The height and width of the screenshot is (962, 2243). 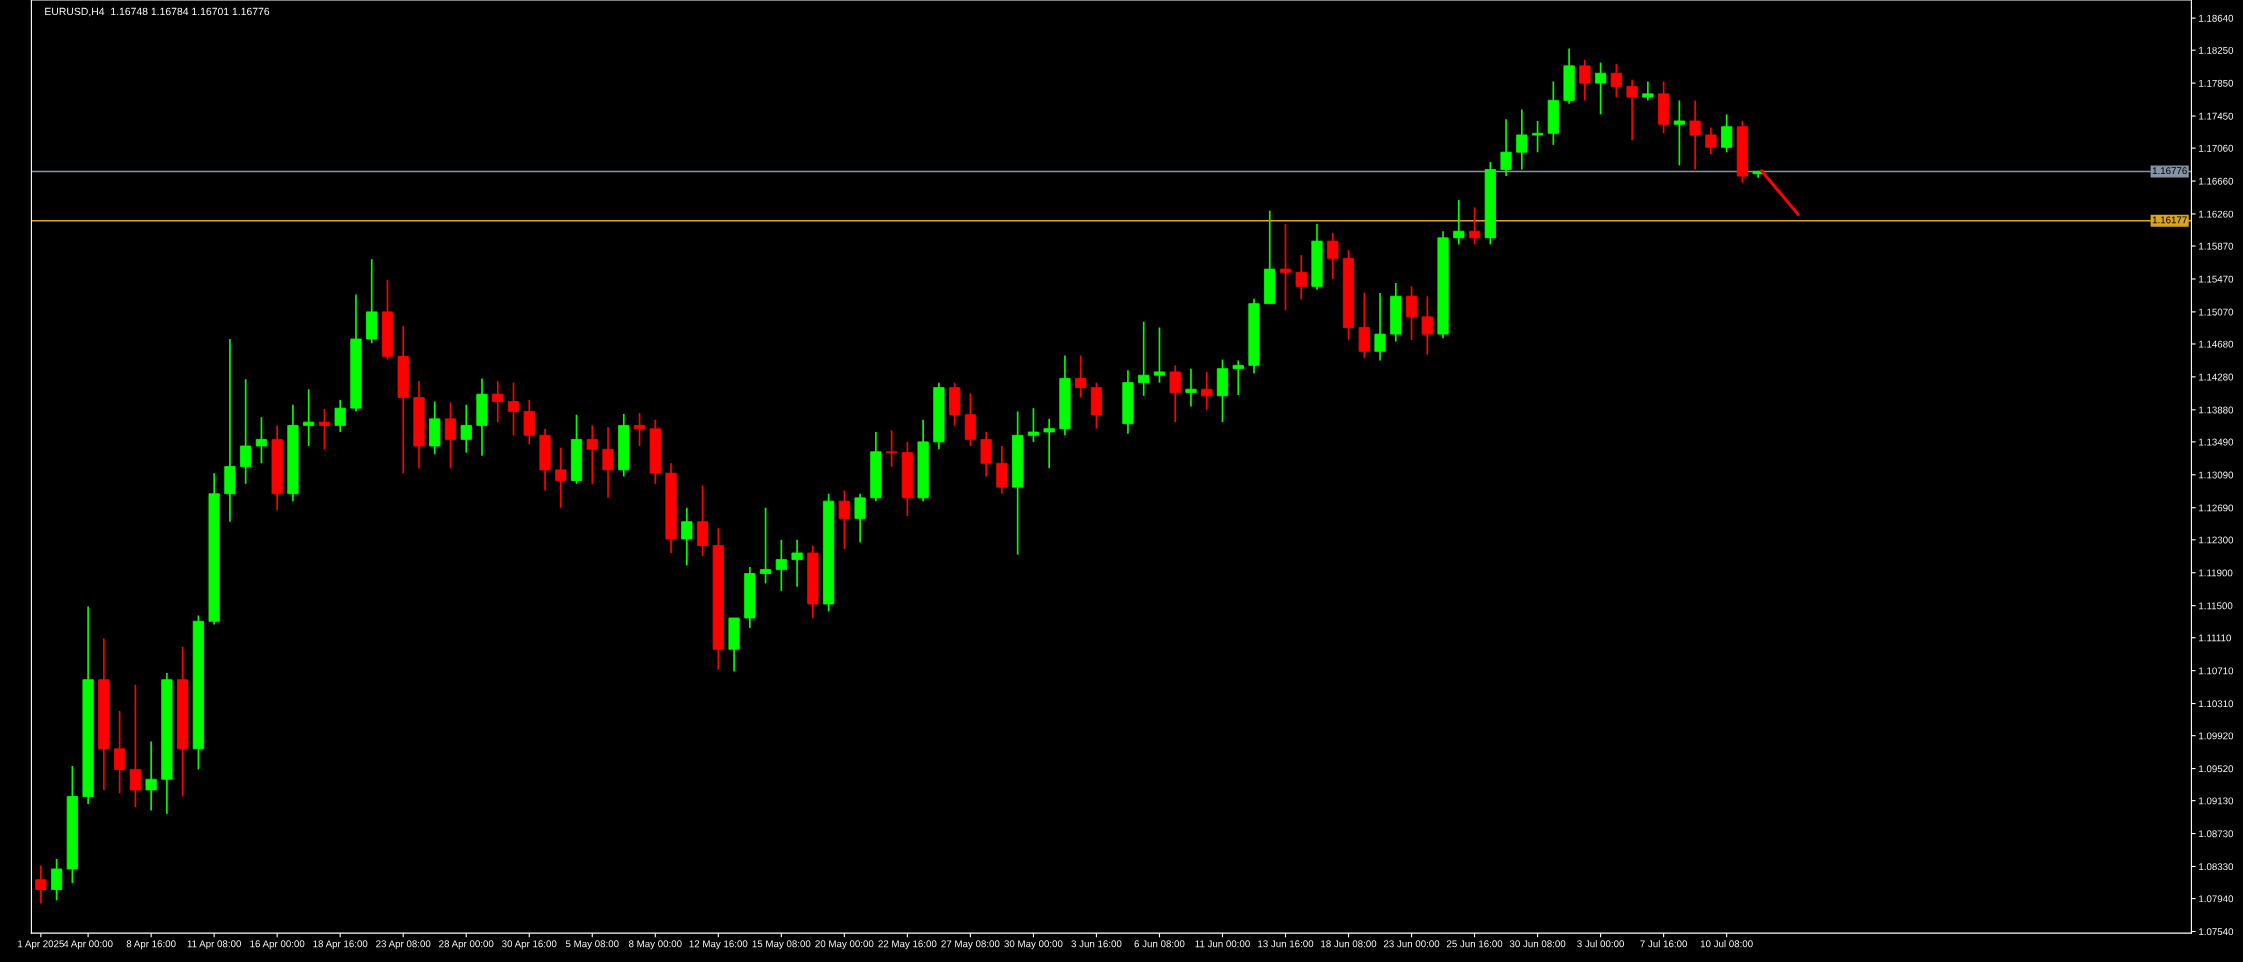 What do you see at coordinates (403, 945) in the screenshot?
I see `x-tick-label: 23 Apr 08:00` at bounding box center [403, 945].